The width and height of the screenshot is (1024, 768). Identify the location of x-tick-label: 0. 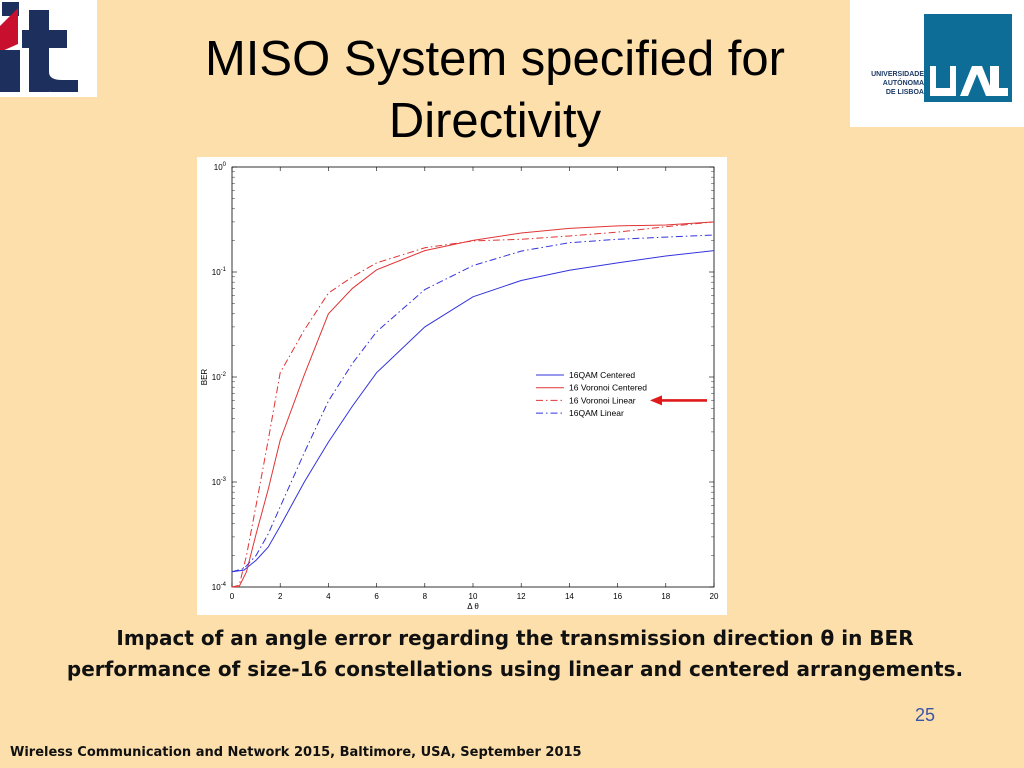
(232, 596).